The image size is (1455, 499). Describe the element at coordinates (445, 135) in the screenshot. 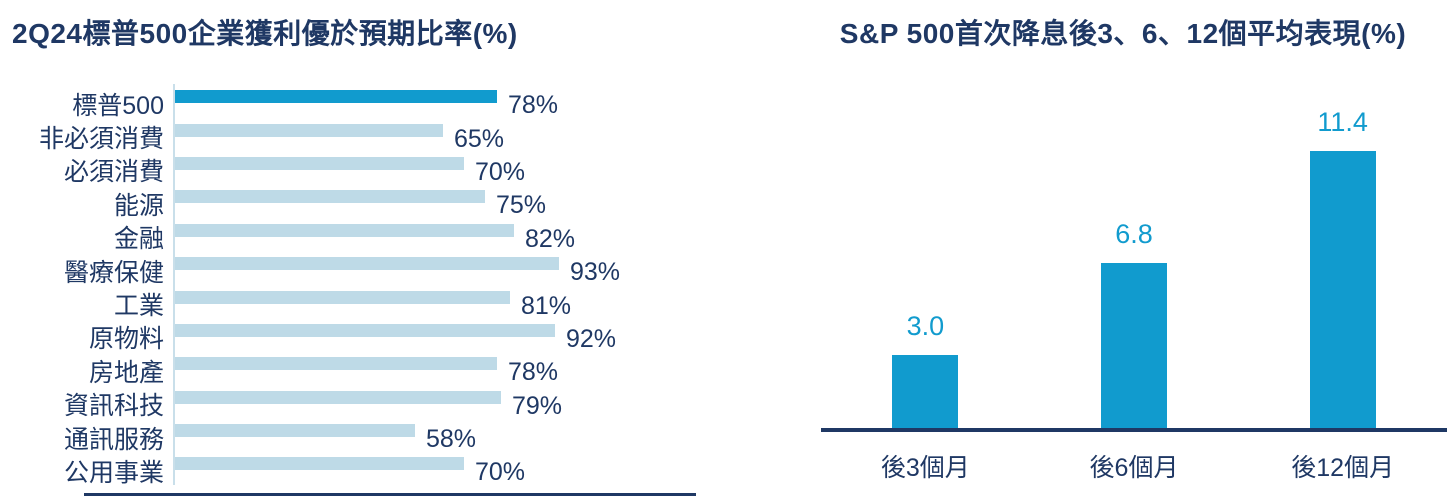

I see `bar-track: 65%` at that location.